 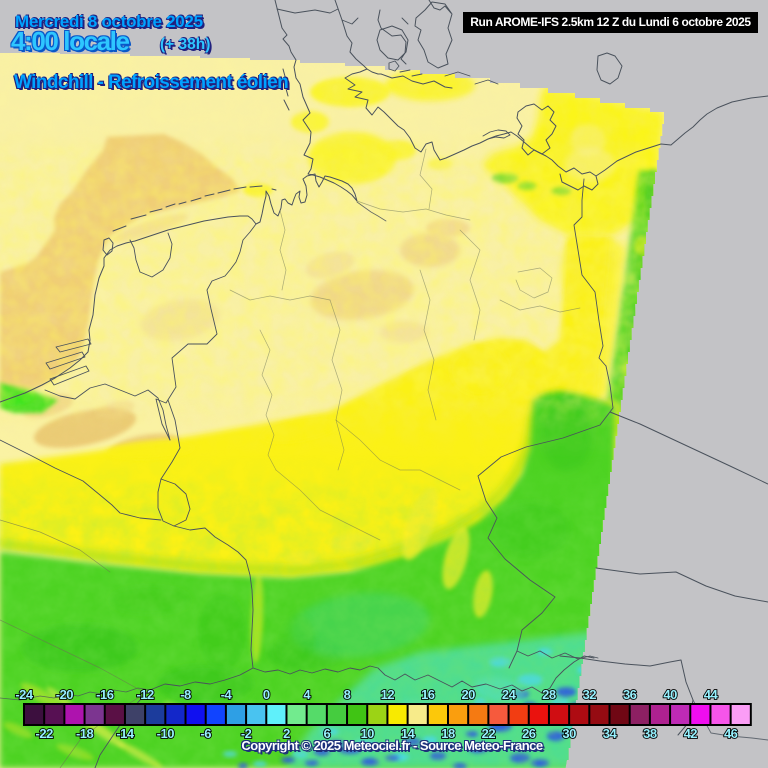 What do you see at coordinates (24, 694) in the screenshot?
I see `svg-text: -24` at bounding box center [24, 694].